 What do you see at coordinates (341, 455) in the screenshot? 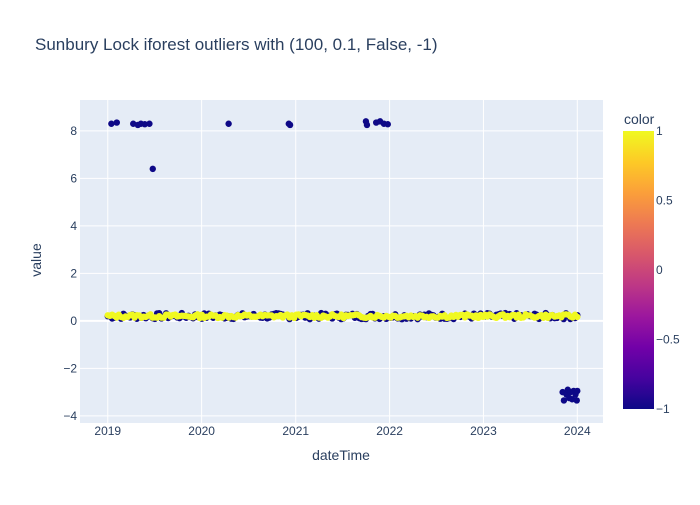
I see `x-axis-label: dateTime` at bounding box center [341, 455].